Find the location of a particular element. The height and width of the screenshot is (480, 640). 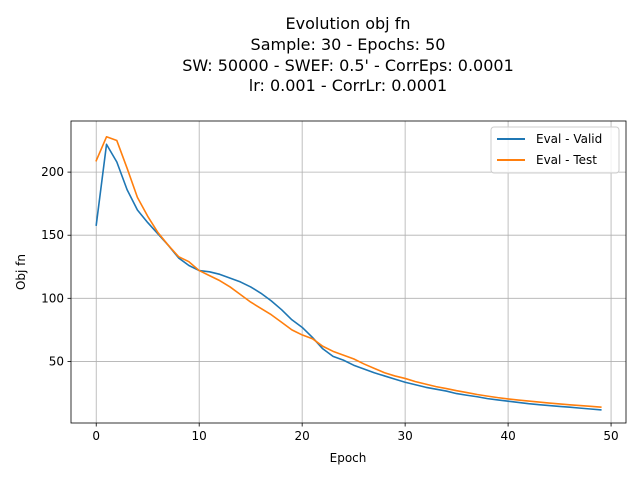

y-axis-label: Obj fn is located at coordinates (21, 272).